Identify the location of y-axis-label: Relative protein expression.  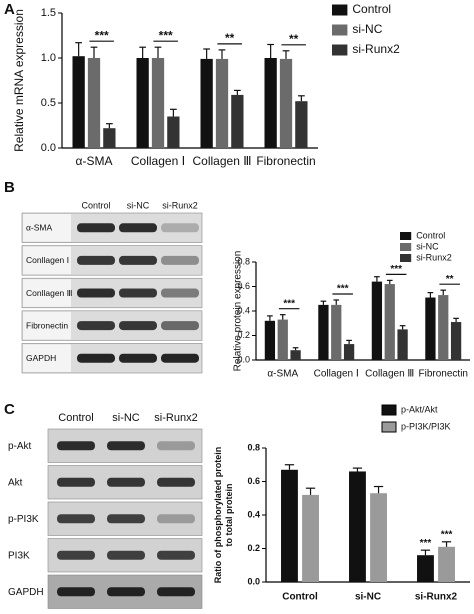
(238, 311).